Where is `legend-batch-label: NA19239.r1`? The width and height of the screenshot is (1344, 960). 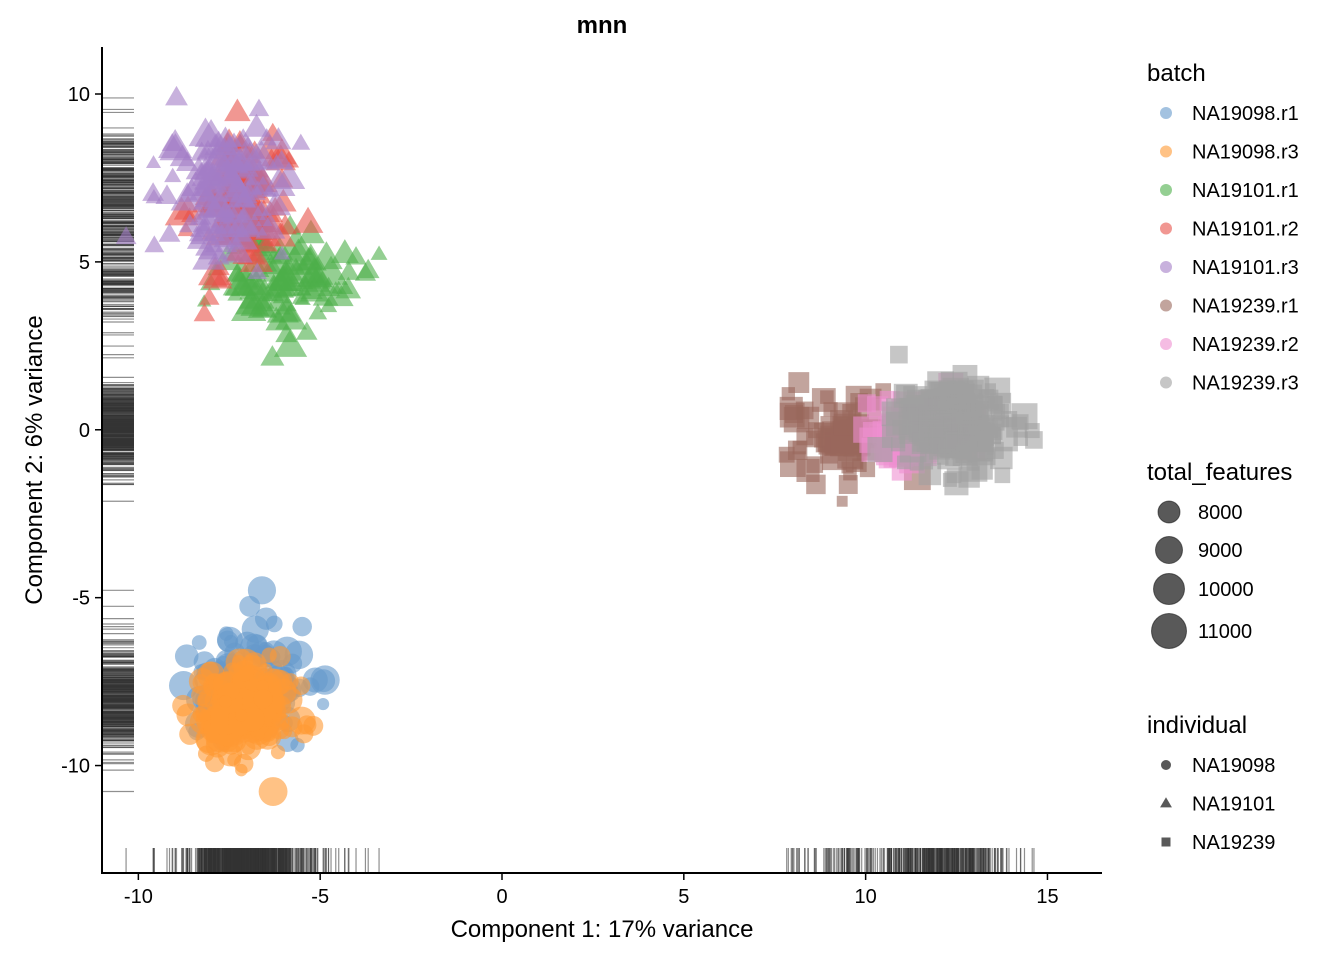 legend-batch-label: NA19239.r1 is located at coordinates (1245, 307).